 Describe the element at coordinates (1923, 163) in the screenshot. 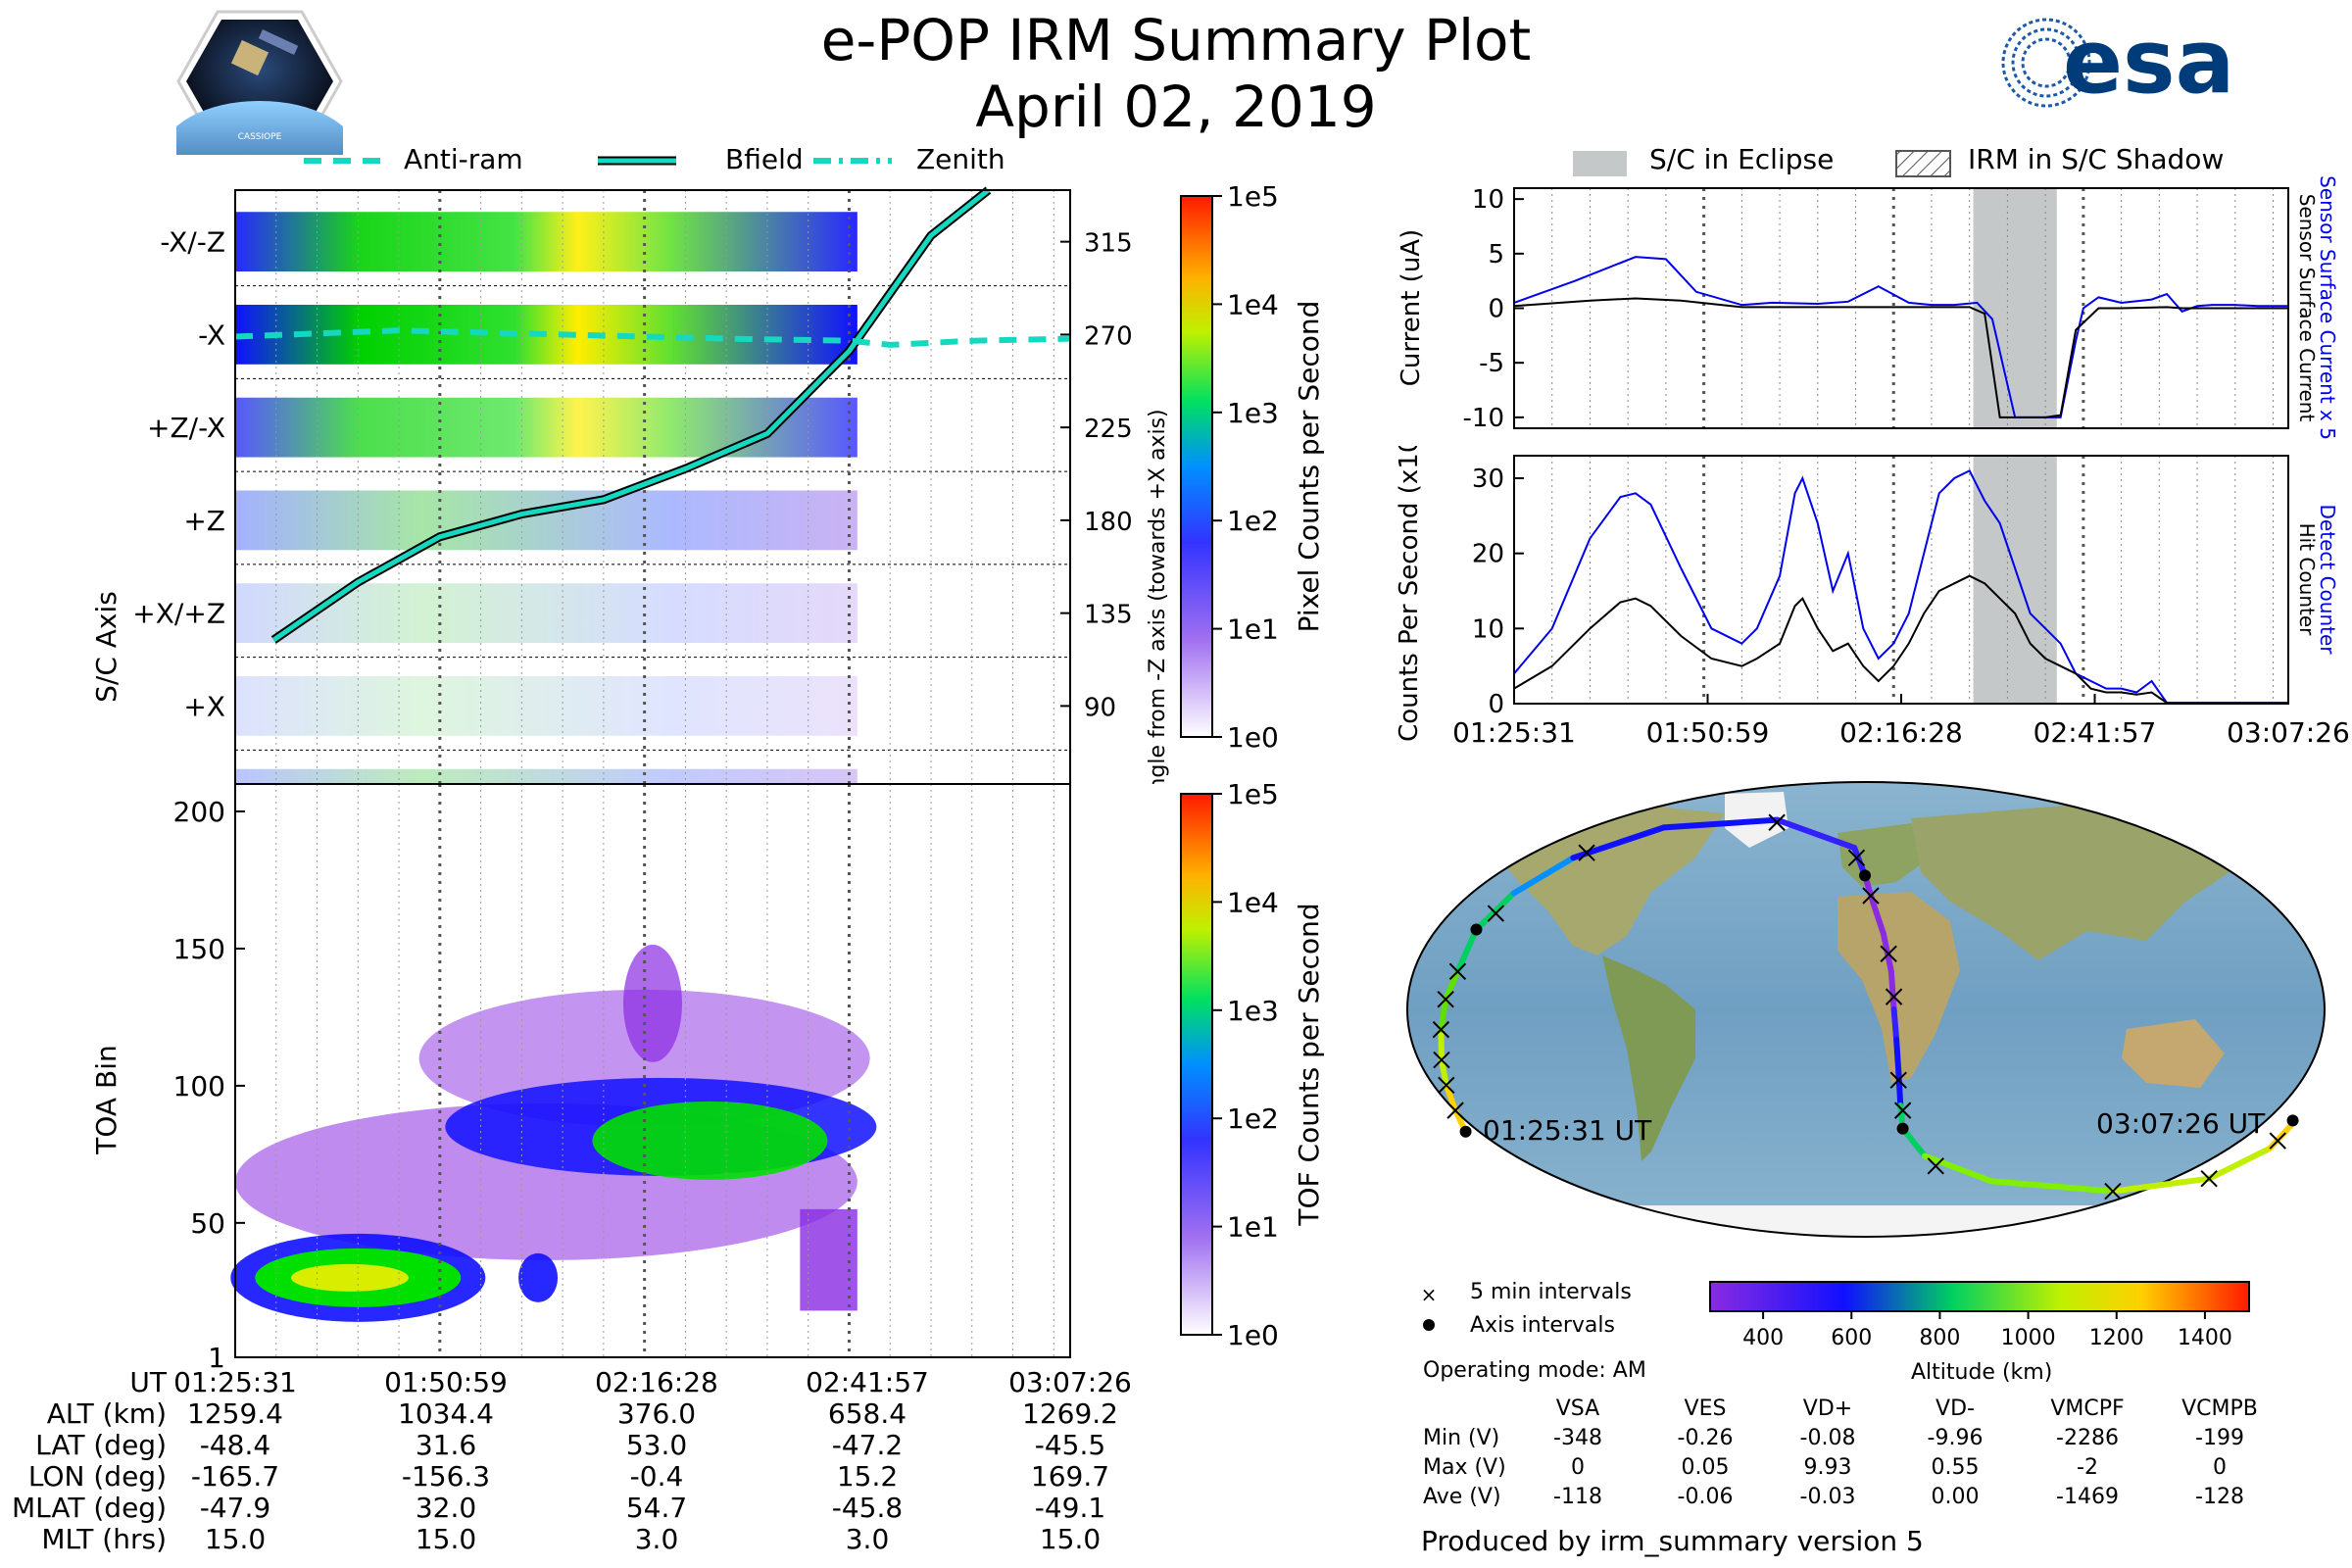

I see `shadow-legend-swatch` at that location.